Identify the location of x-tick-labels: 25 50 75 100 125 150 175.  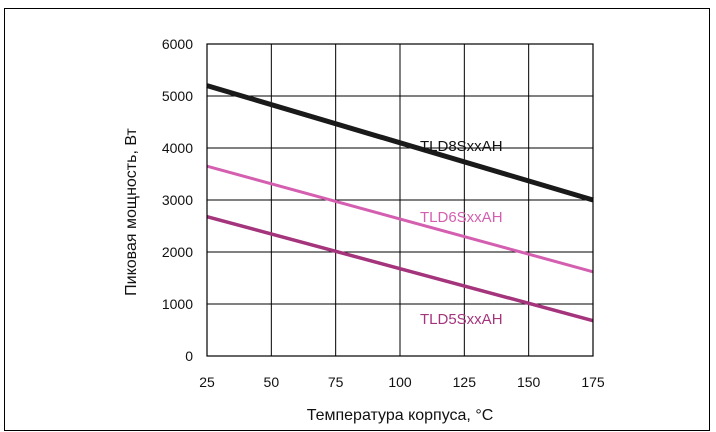
(402, 382).